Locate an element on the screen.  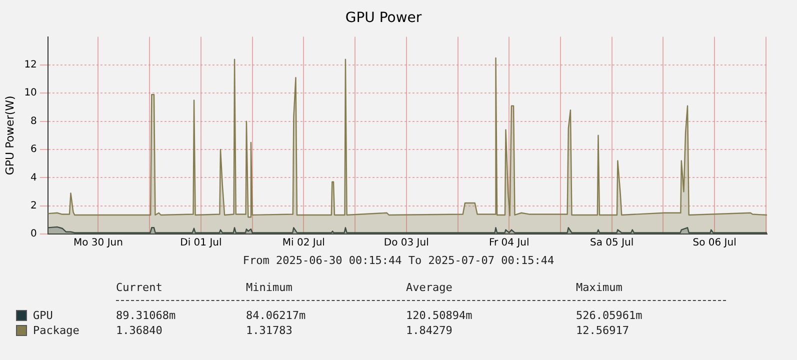
x-tick-label: Do 03 Jul is located at coordinates (406, 243).